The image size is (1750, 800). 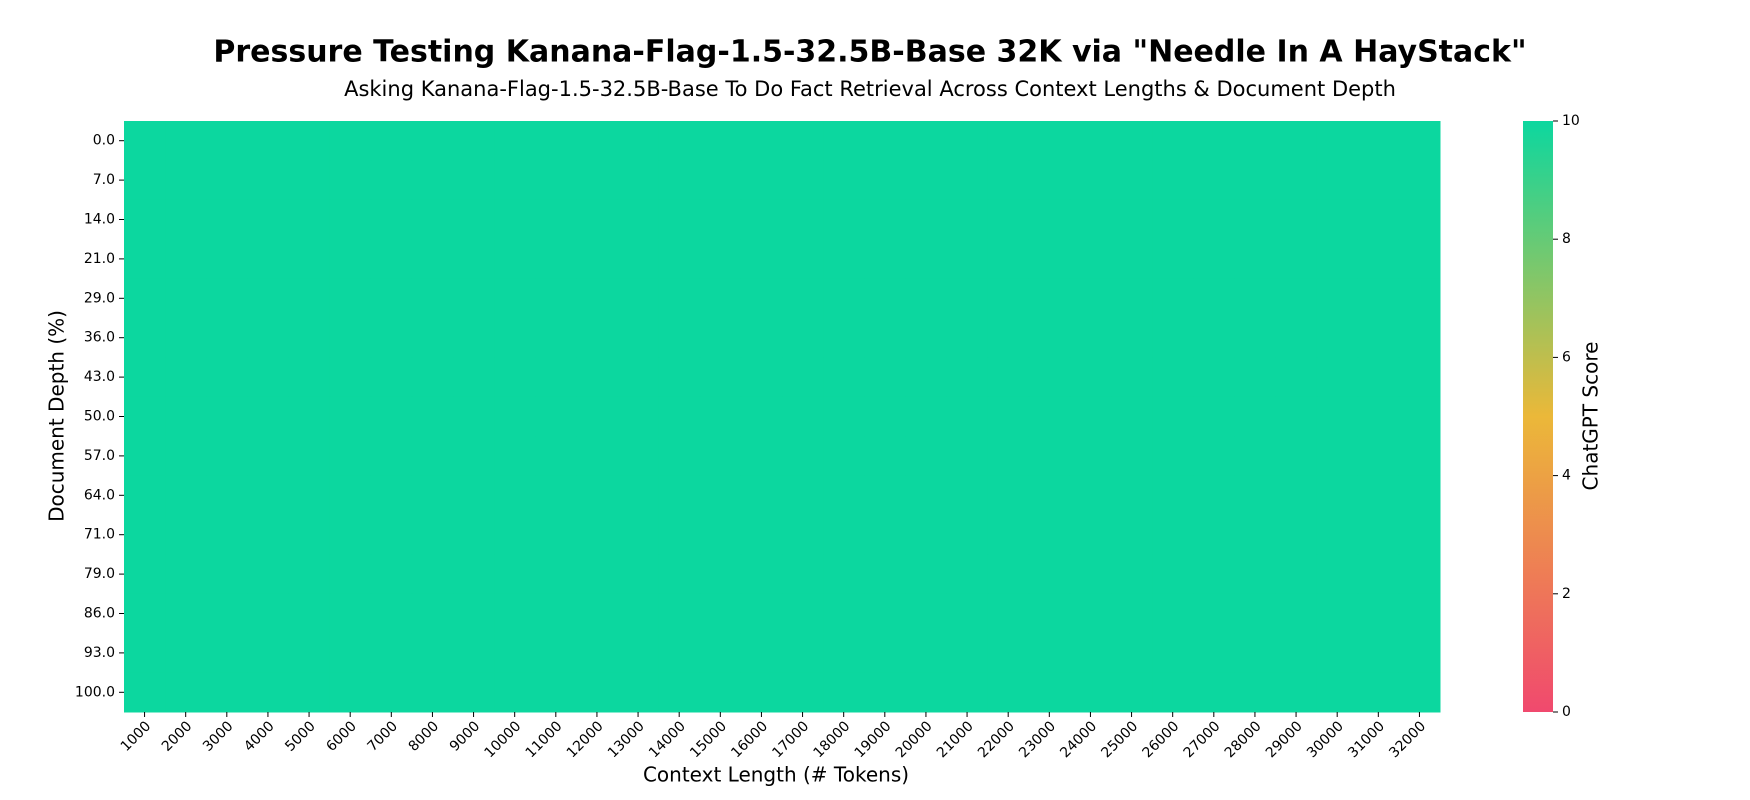 What do you see at coordinates (300, 736) in the screenshot?
I see `x-tick-label: 5000` at bounding box center [300, 736].